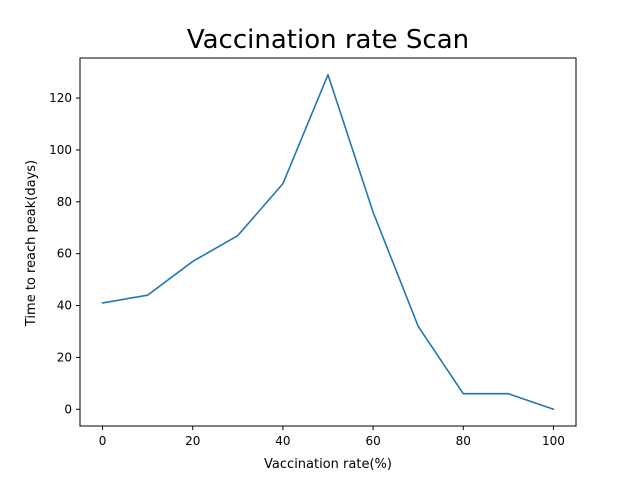  What do you see at coordinates (332, 437) in the screenshot?
I see `x-axis-ticks: 0 20 40 60 80 100` at bounding box center [332, 437].